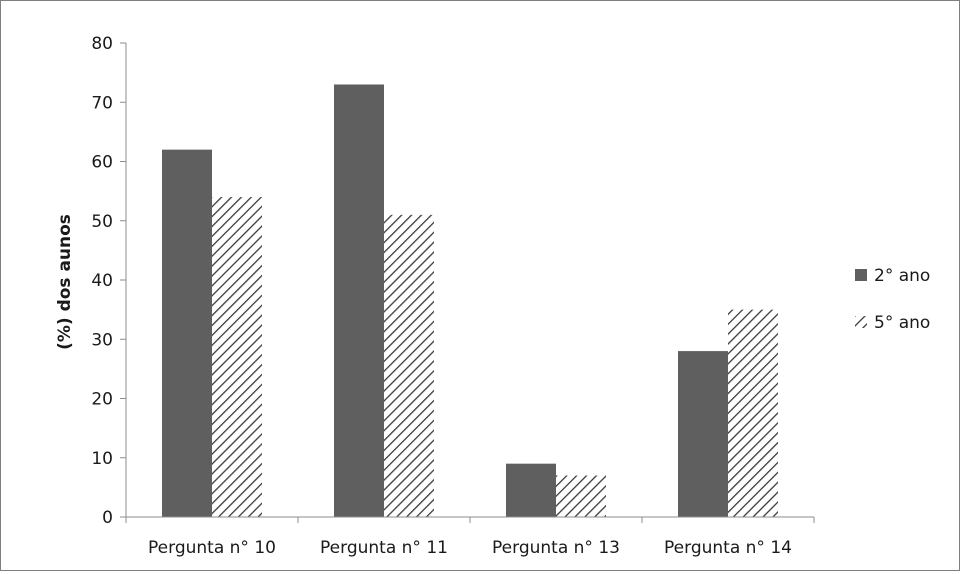 The width and height of the screenshot is (960, 574). I want to click on x-category-label: Pergunta n° 13, so click(556, 548).